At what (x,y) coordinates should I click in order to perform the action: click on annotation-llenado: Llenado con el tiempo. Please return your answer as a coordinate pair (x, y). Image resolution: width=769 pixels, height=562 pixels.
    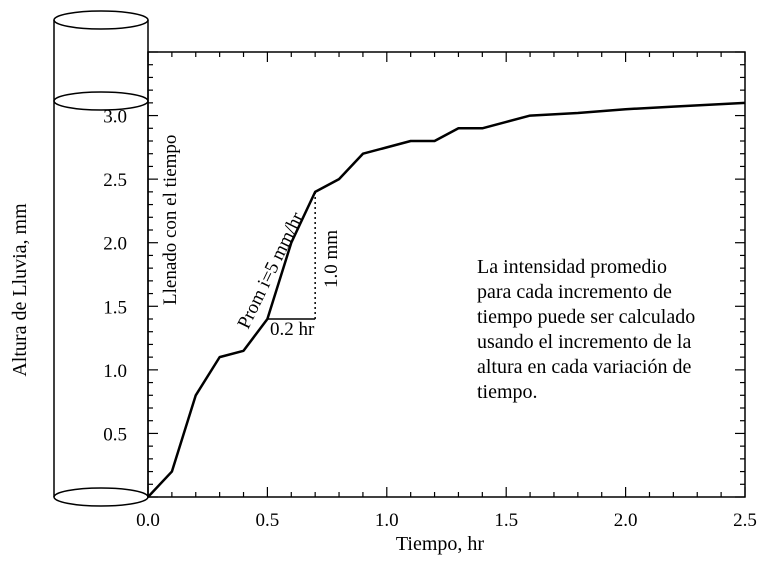
    Looking at the image, I should click on (170, 220).